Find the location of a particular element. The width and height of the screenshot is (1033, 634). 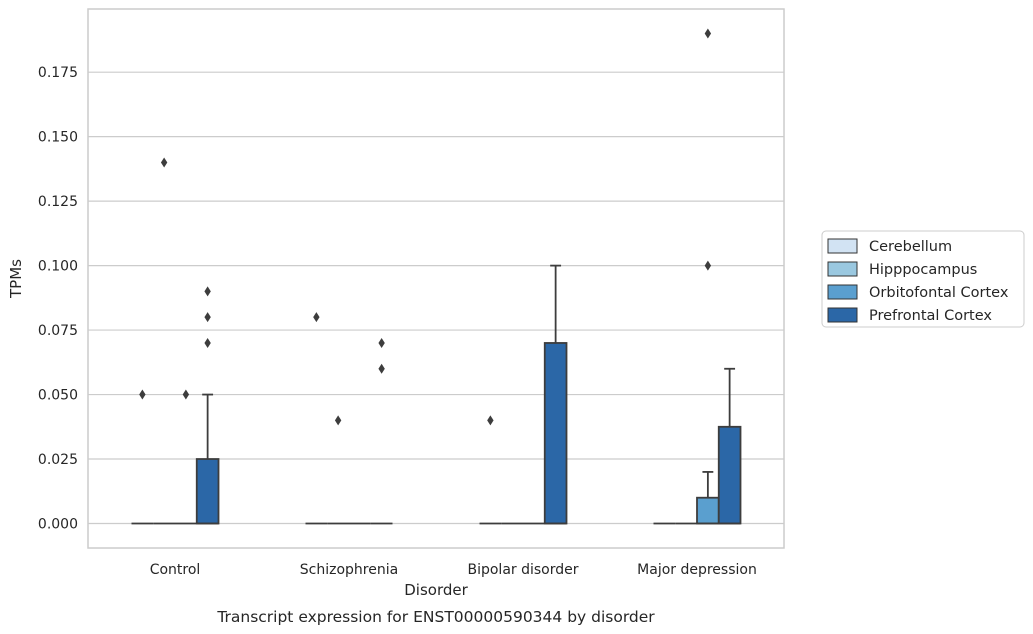

y-axis-label: TPMs is located at coordinates (16, 279).